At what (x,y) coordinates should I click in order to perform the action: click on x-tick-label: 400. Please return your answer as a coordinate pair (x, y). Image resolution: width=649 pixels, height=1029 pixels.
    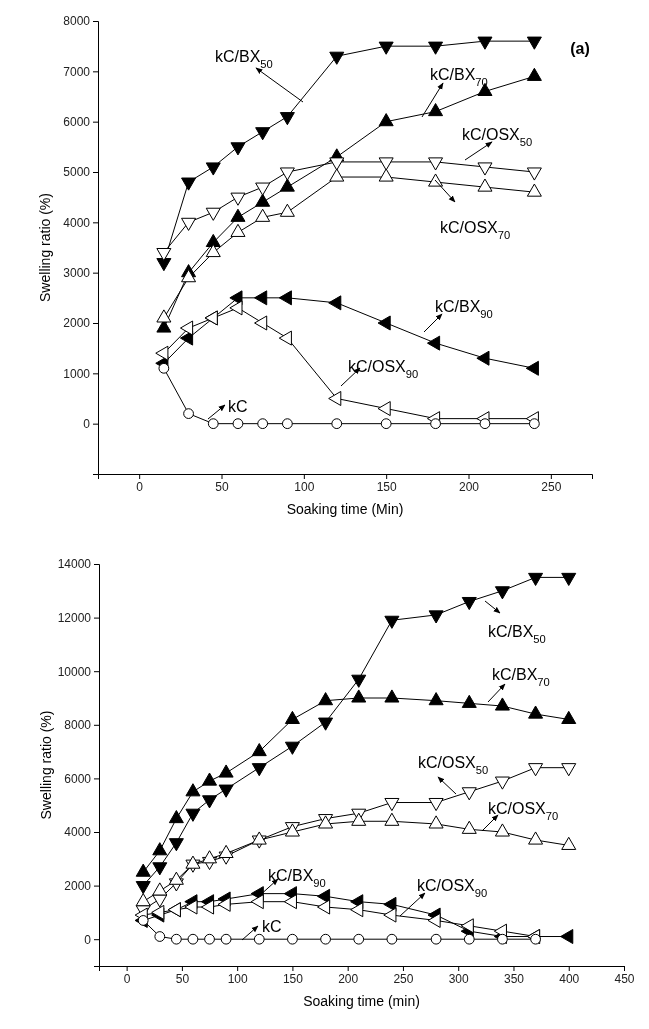
    Looking at the image, I should click on (569, 978).